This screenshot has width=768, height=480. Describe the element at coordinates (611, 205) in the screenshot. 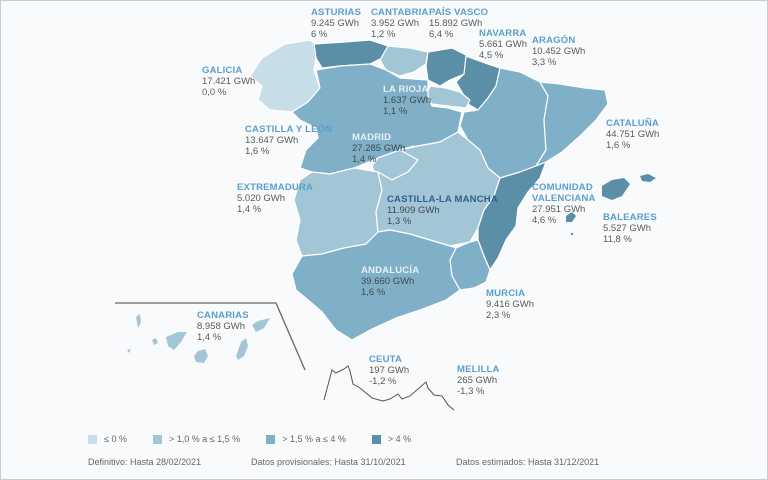

I see `region-baleares` at that location.